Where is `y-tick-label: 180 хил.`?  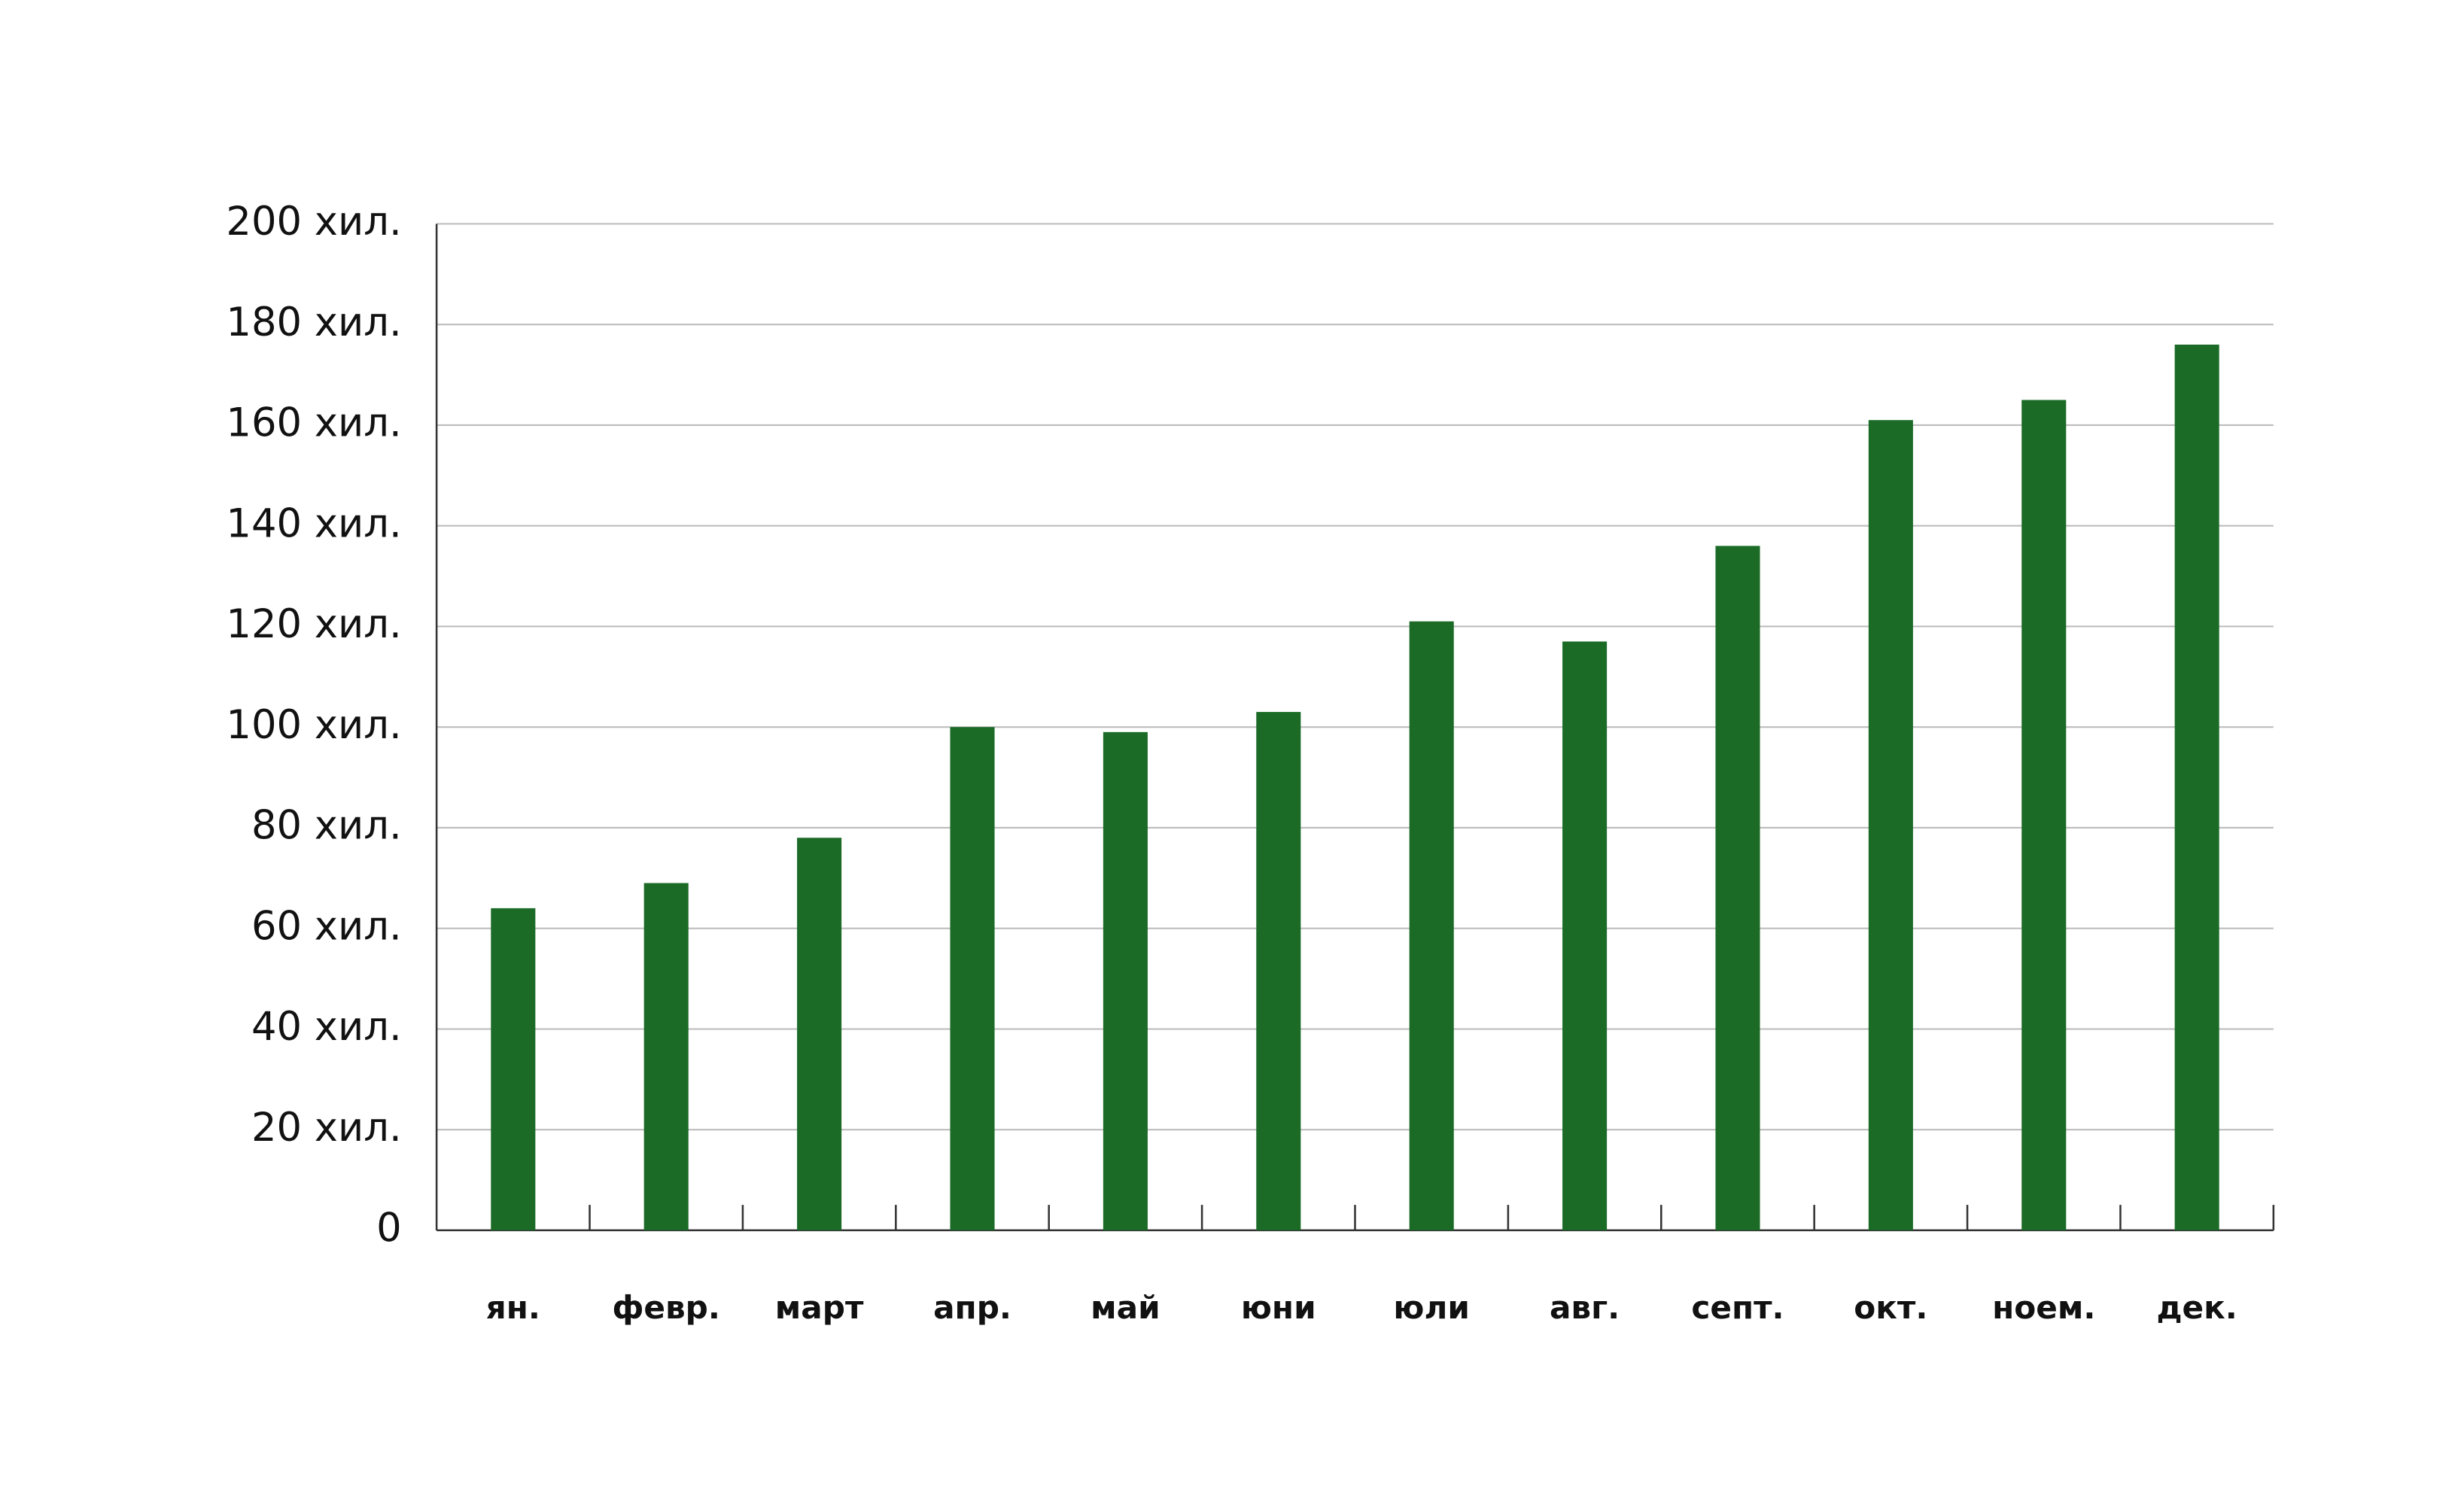 y-tick-label: 180 хил. is located at coordinates (313, 322).